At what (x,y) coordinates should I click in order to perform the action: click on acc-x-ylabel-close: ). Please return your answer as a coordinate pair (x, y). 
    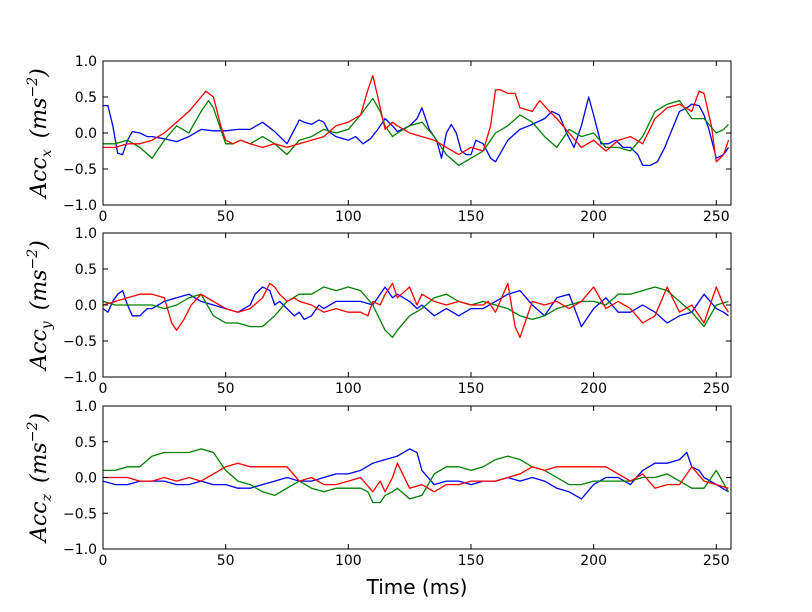
    Looking at the image, I should click on (39, 73).